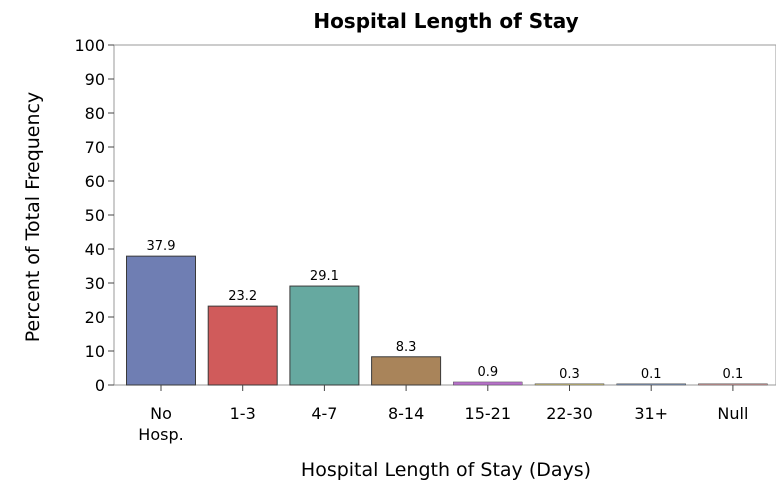 Image resolution: width=776 pixels, height=491 pixels. Describe the element at coordinates (569, 374) in the screenshot. I see `data-label: 0.3` at that location.